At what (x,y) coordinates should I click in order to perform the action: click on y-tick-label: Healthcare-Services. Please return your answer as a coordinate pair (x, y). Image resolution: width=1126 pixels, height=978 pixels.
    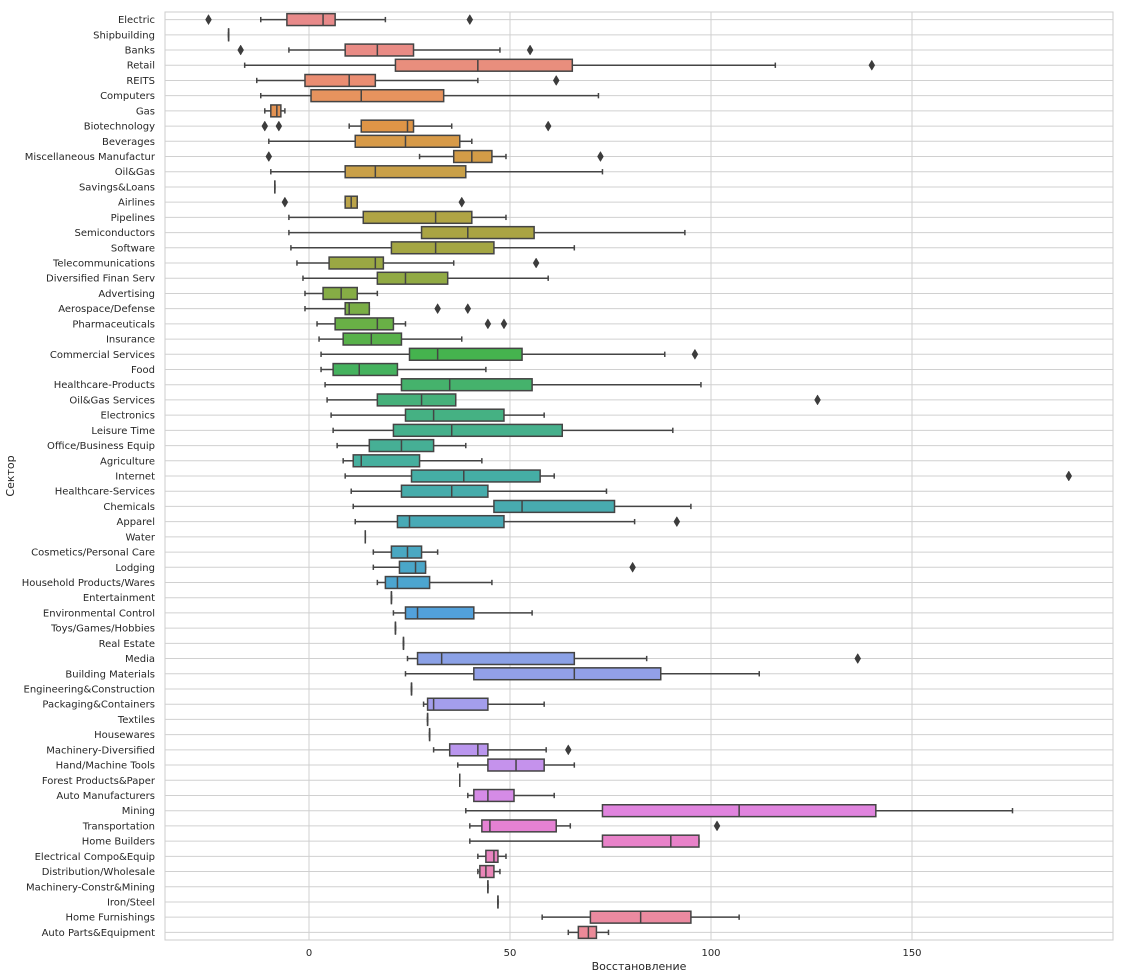
    Looking at the image, I should click on (105, 492).